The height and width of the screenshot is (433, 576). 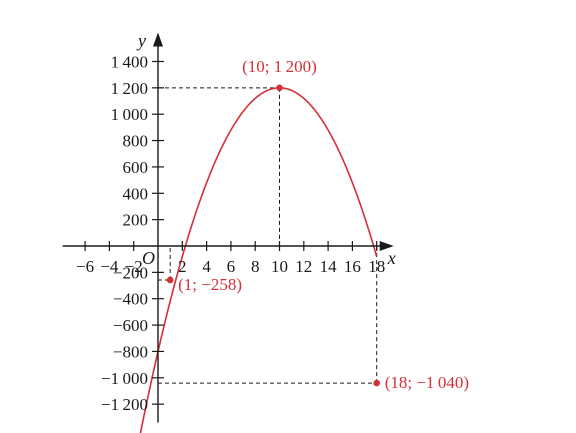 I want to click on x-tick-label: 4, so click(x=206, y=266).